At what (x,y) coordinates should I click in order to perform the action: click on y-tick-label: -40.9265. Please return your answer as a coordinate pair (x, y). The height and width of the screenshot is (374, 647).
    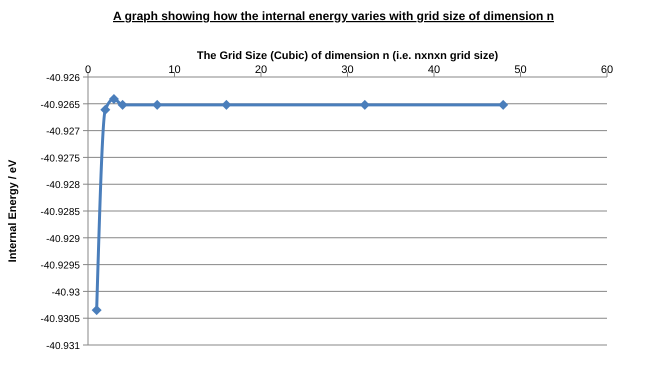
    Looking at the image, I should click on (60, 105).